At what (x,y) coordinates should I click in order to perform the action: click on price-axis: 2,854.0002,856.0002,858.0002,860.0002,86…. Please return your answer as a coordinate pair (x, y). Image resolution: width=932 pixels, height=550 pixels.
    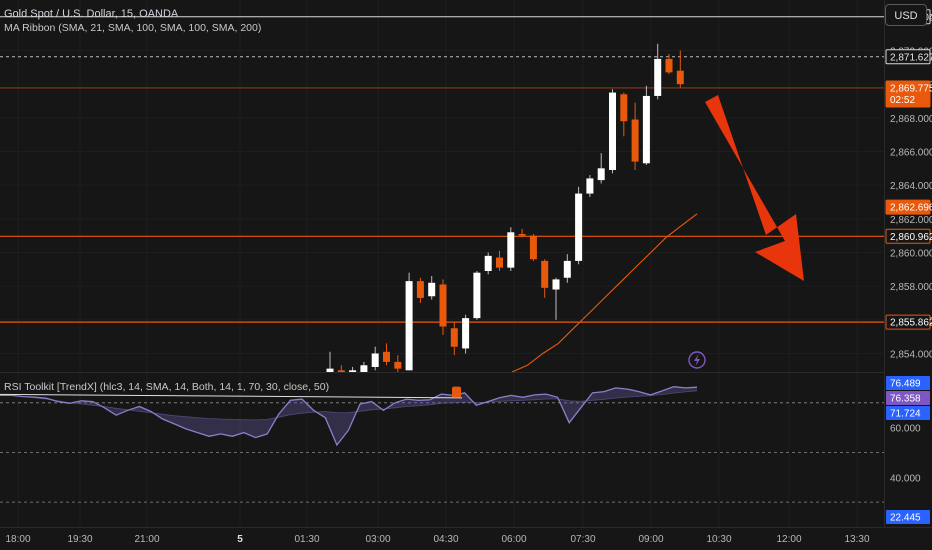
    Looking at the image, I should click on (908, 185).